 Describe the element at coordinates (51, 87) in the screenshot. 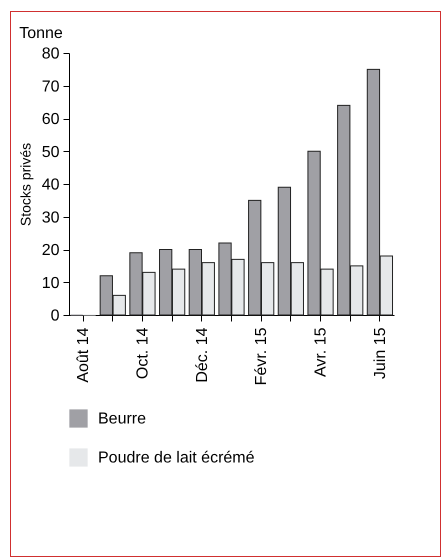

I see `y-tick-label: 70` at that location.